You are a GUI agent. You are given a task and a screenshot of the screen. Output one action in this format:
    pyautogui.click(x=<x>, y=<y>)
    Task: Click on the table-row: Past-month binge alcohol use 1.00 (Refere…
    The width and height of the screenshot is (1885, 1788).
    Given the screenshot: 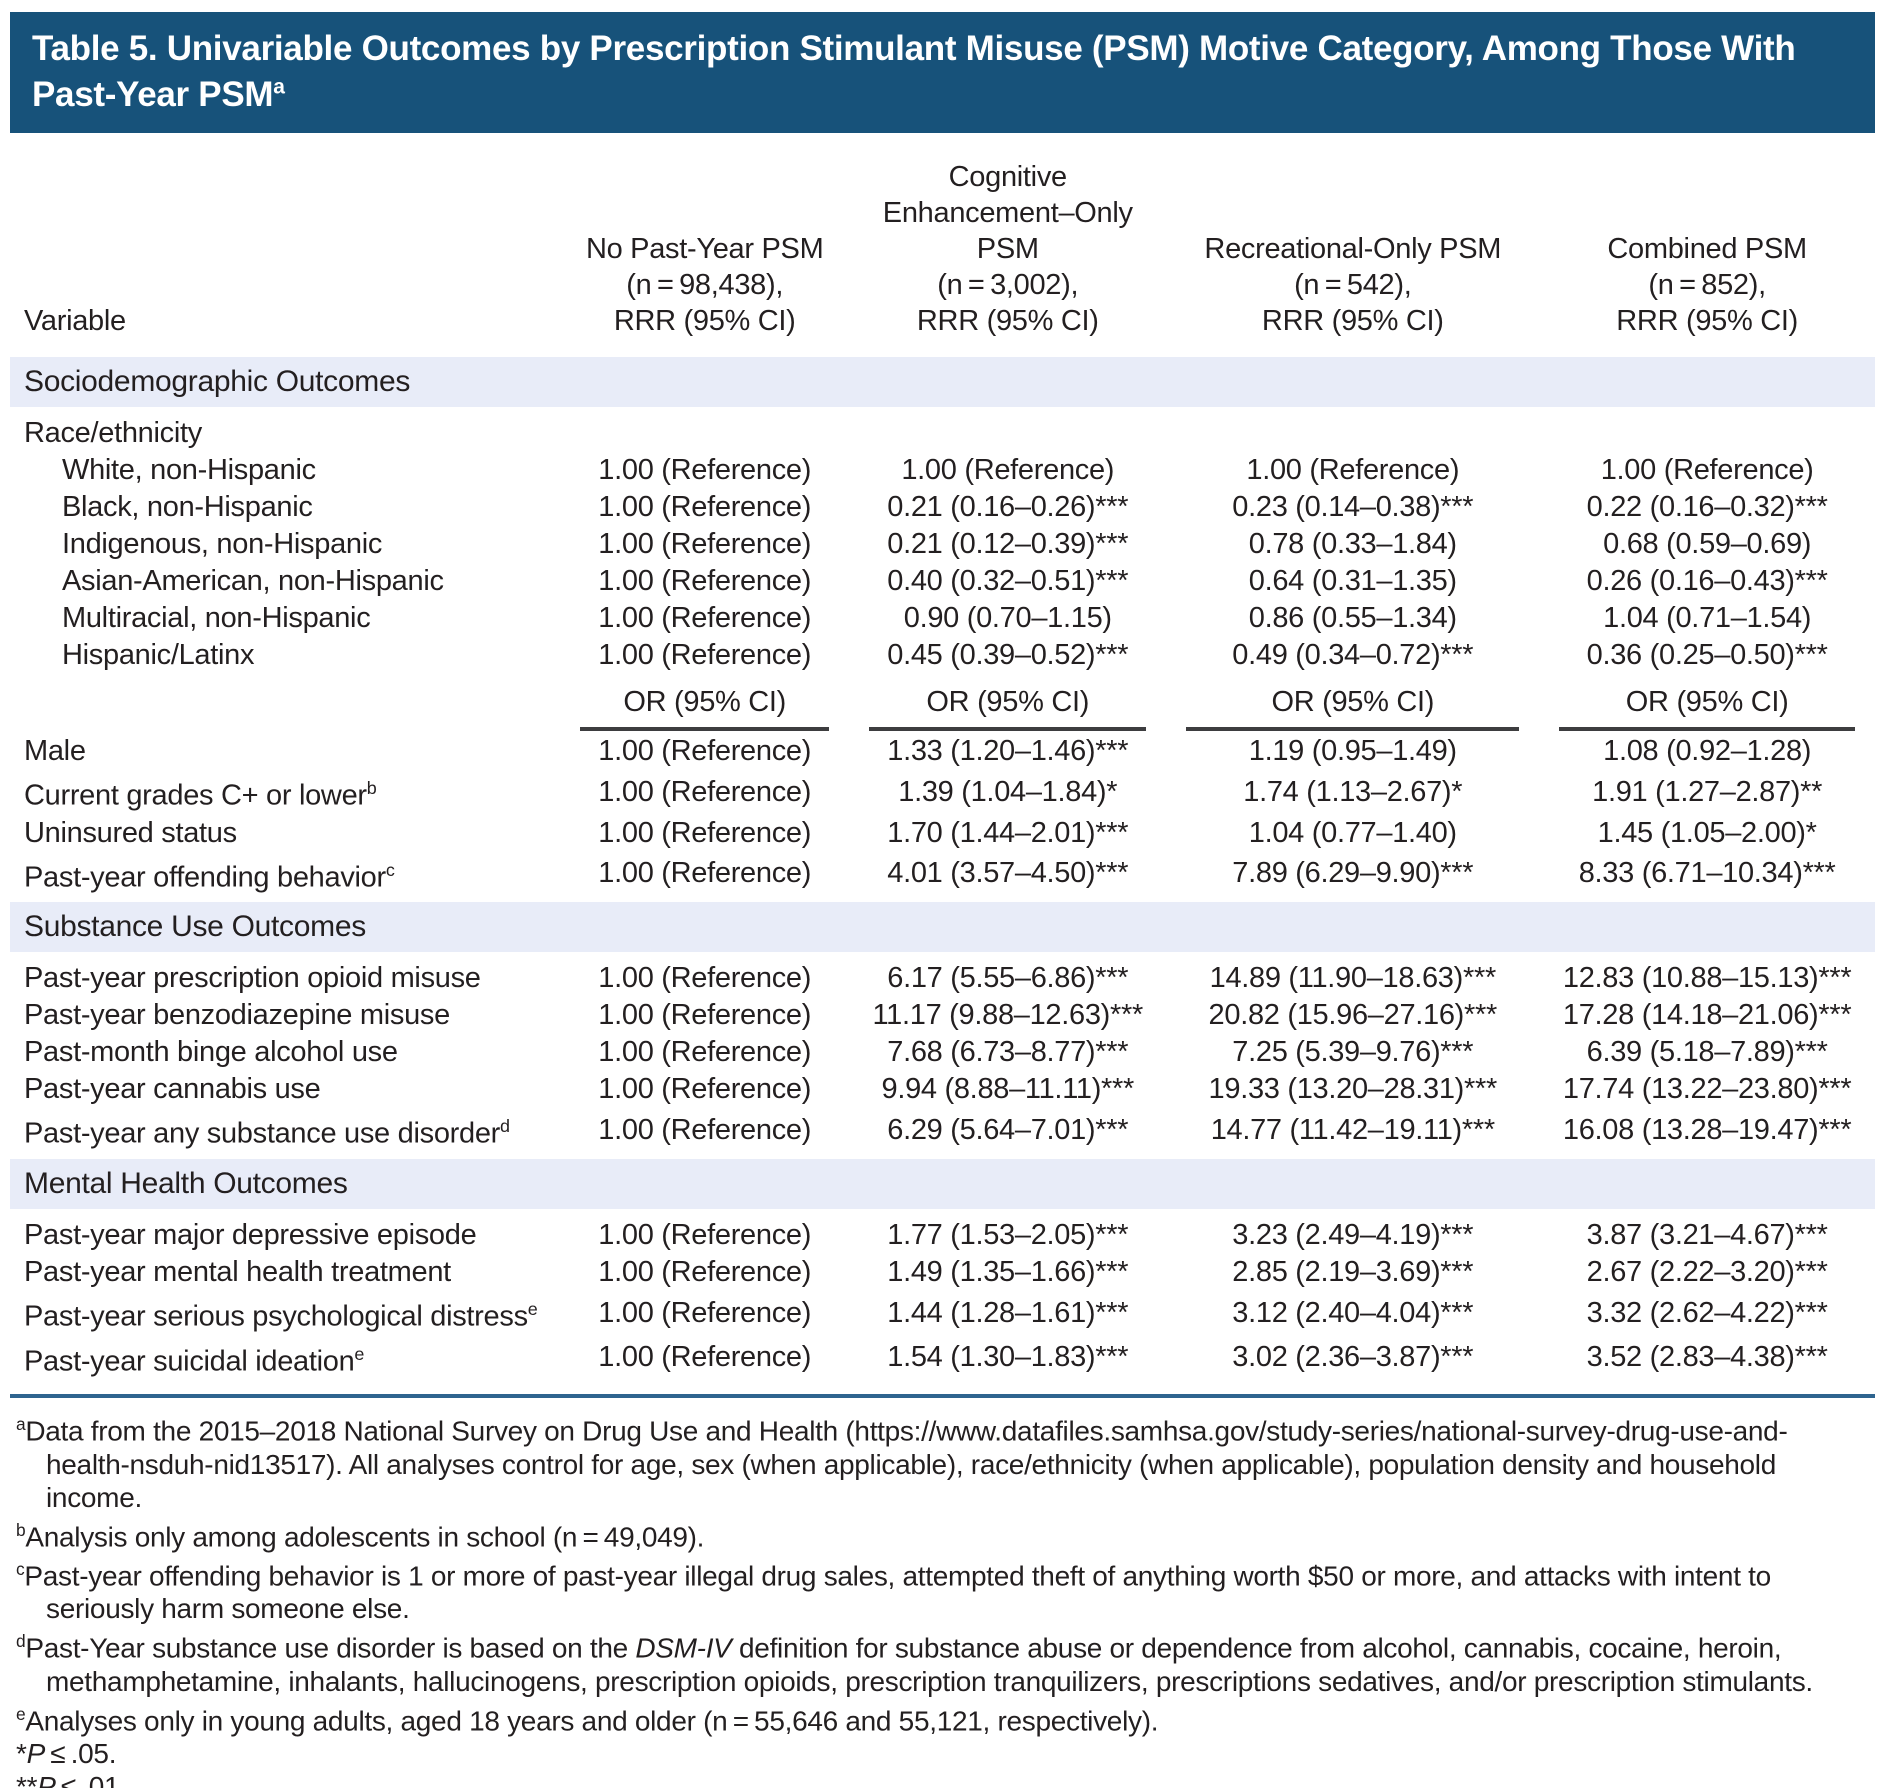 What is the action you would take?
    pyautogui.click(x=942, y=1052)
    